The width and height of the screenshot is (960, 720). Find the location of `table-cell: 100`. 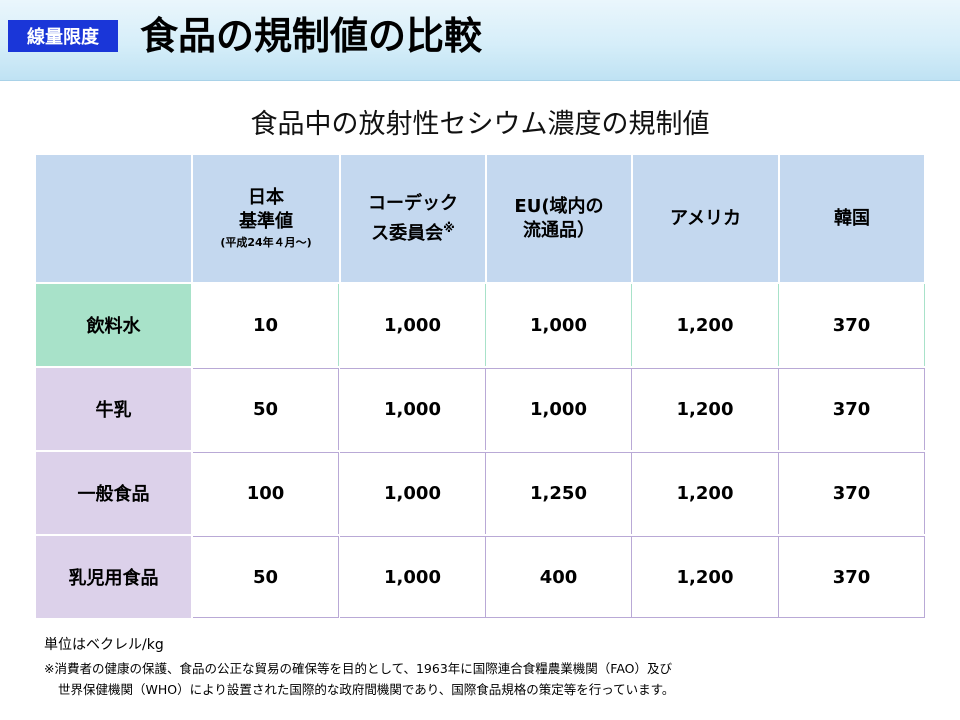

table-cell: 100 is located at coordinates (266, 493).